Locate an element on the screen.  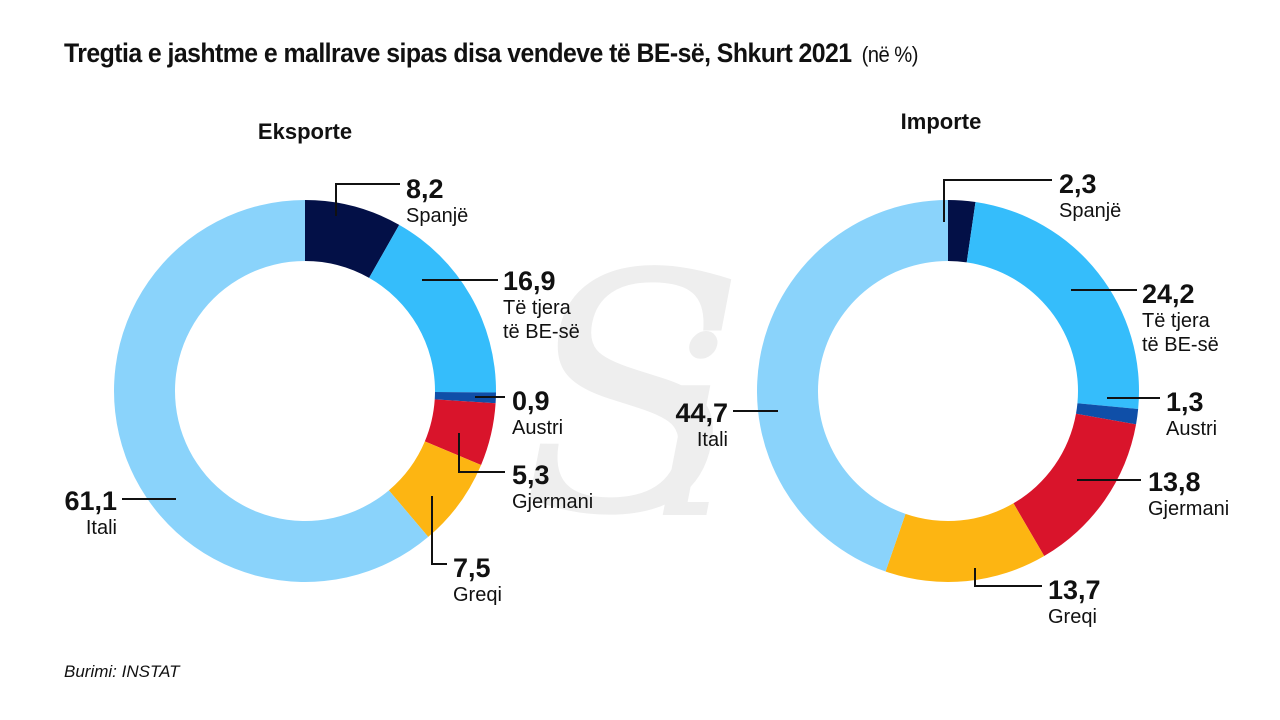
importe-label-greqi-leader-line is located at coordinates (1008, 577).